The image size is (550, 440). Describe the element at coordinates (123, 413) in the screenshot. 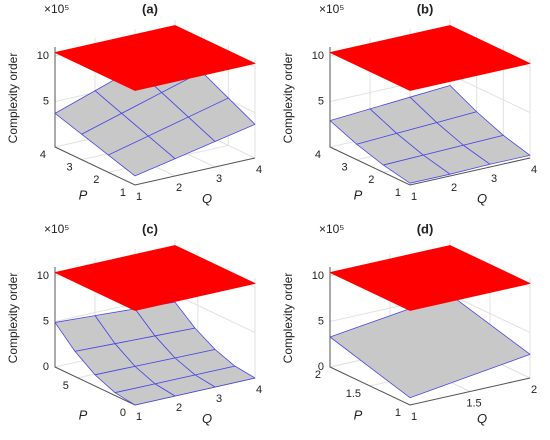

I see `y-tick-label: 0` at that location.